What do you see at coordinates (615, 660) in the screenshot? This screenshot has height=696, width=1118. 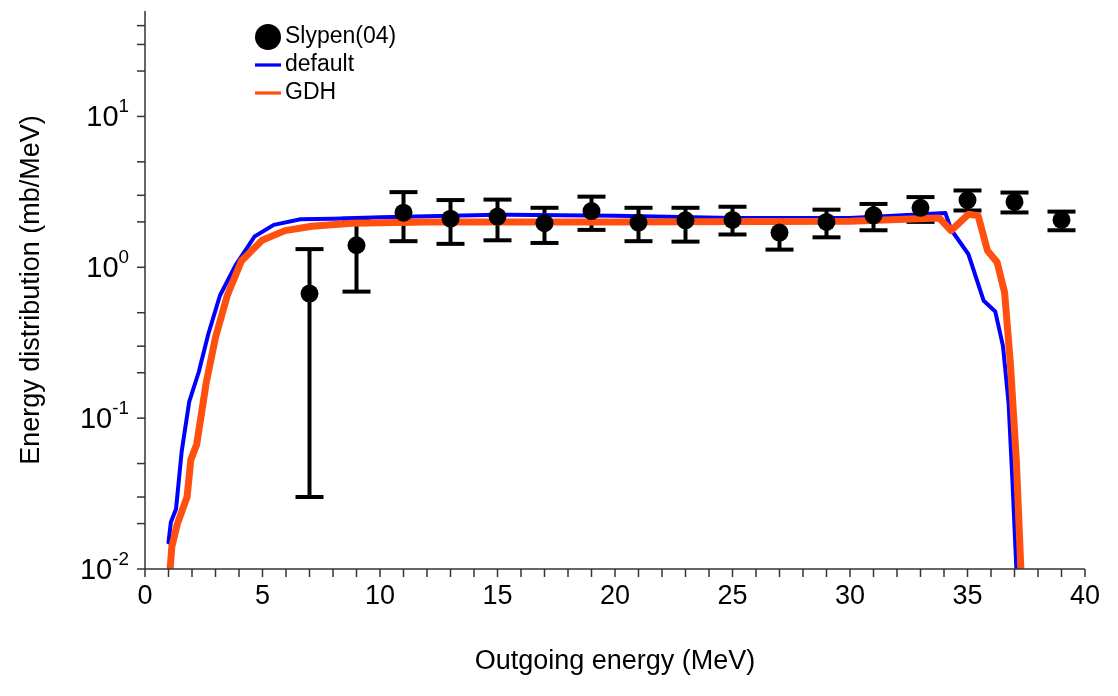 I see `x-axis-title: Outgoing energy (MeV)` at bounding box center [615, 660].